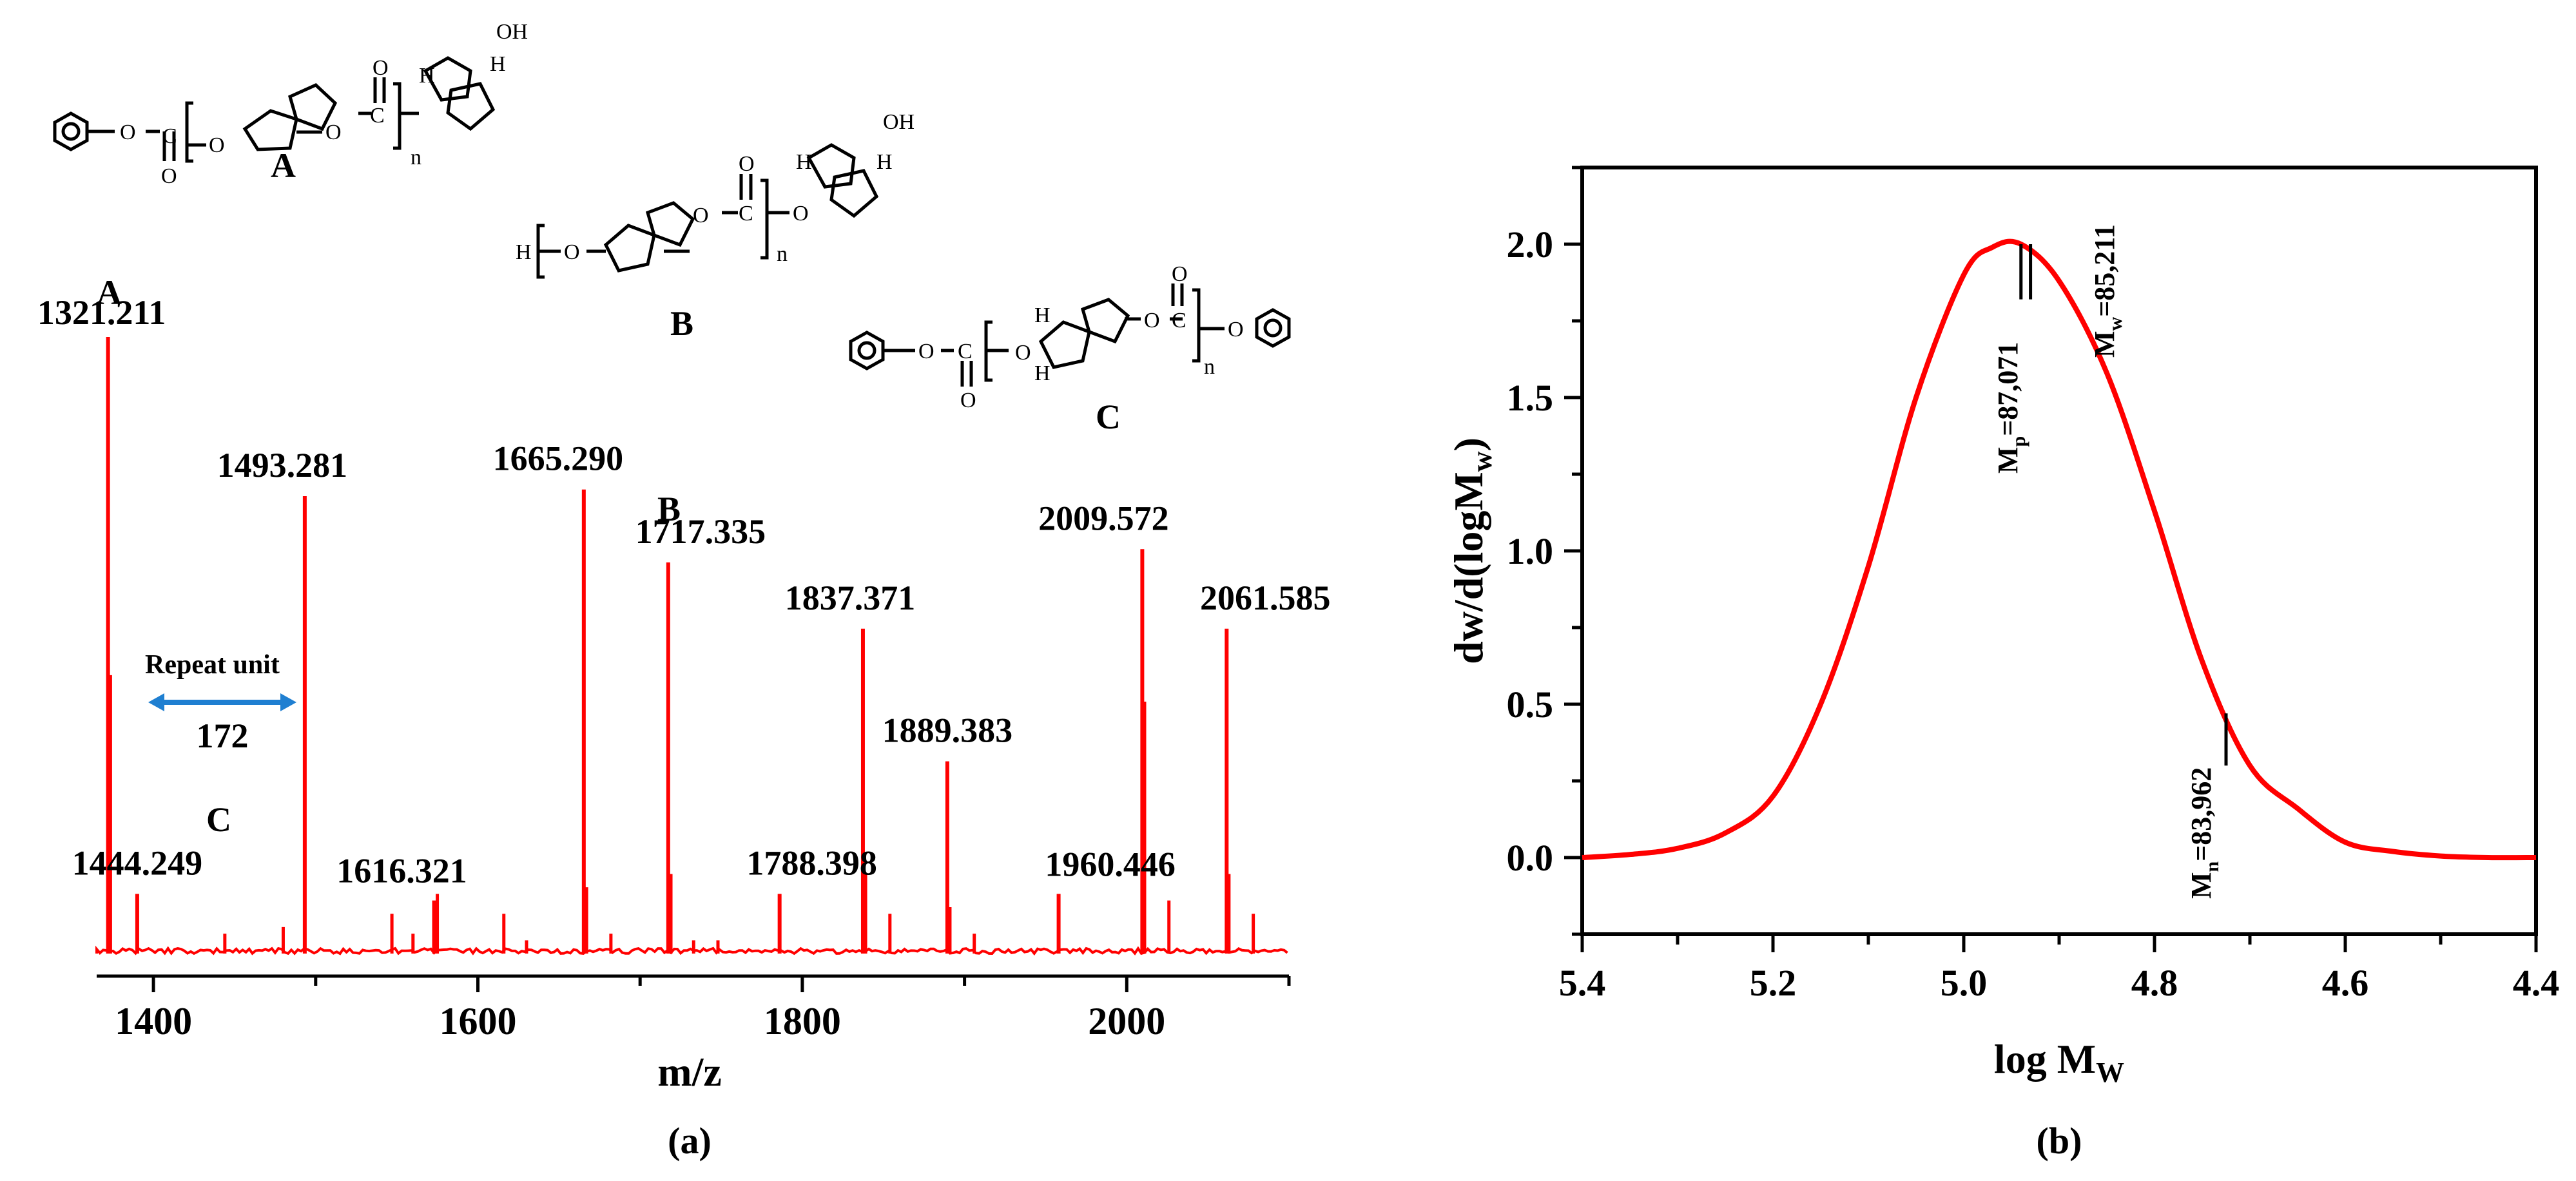  Describe the element at coordinates (1530, 858) in the screenshot. I see `y-tick-label: 0.0` at that location.